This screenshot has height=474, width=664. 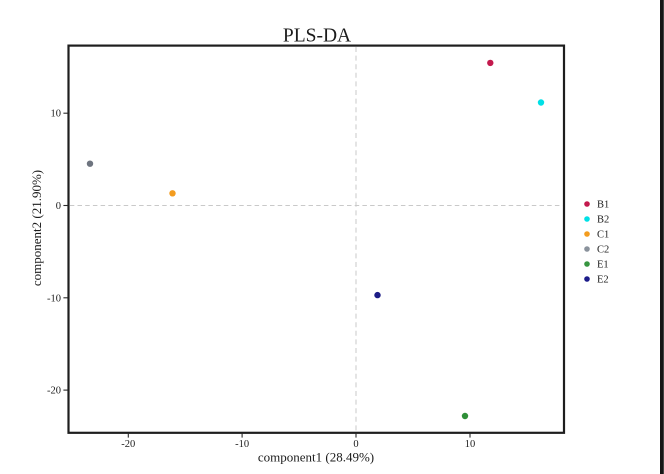 I want to click on svg-text: PLS-DA, so click(x=317, y=36).